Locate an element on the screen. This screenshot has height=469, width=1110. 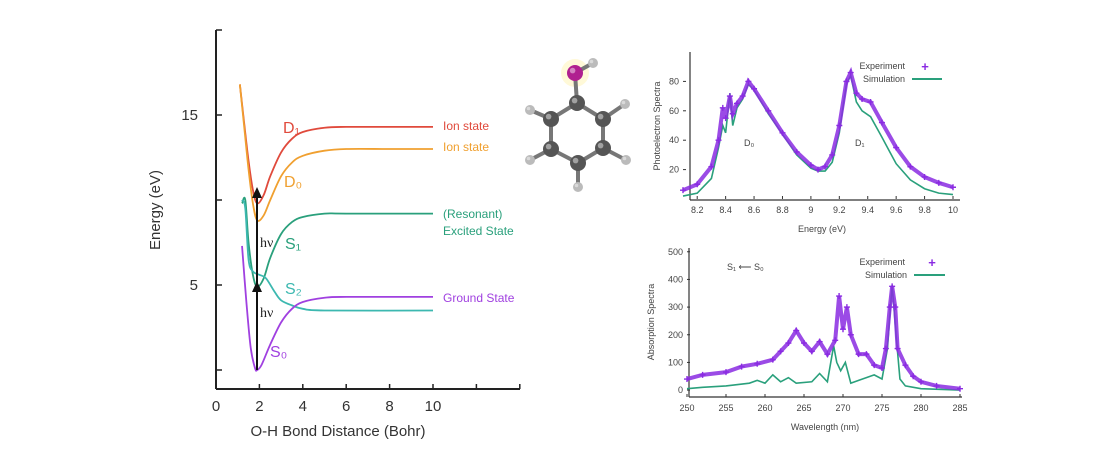
x-tick-label: 250 is located at coordinates (686, 408).